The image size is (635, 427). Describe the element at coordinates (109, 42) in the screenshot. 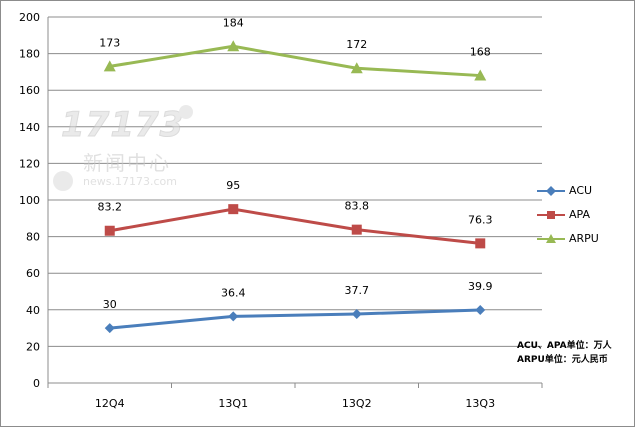

I see `data-label: 173` at that location.